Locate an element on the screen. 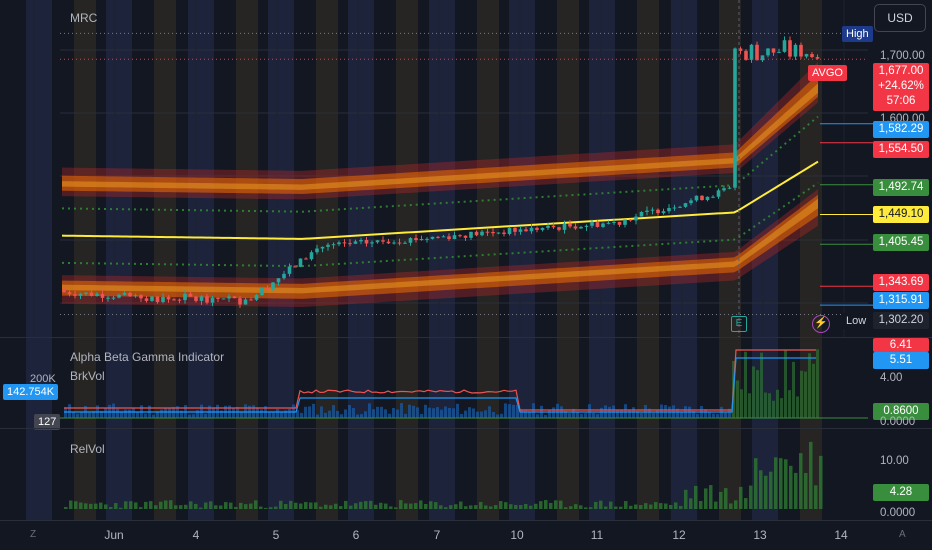  auto-scale-corner: A is located at coordinates (902, 534).